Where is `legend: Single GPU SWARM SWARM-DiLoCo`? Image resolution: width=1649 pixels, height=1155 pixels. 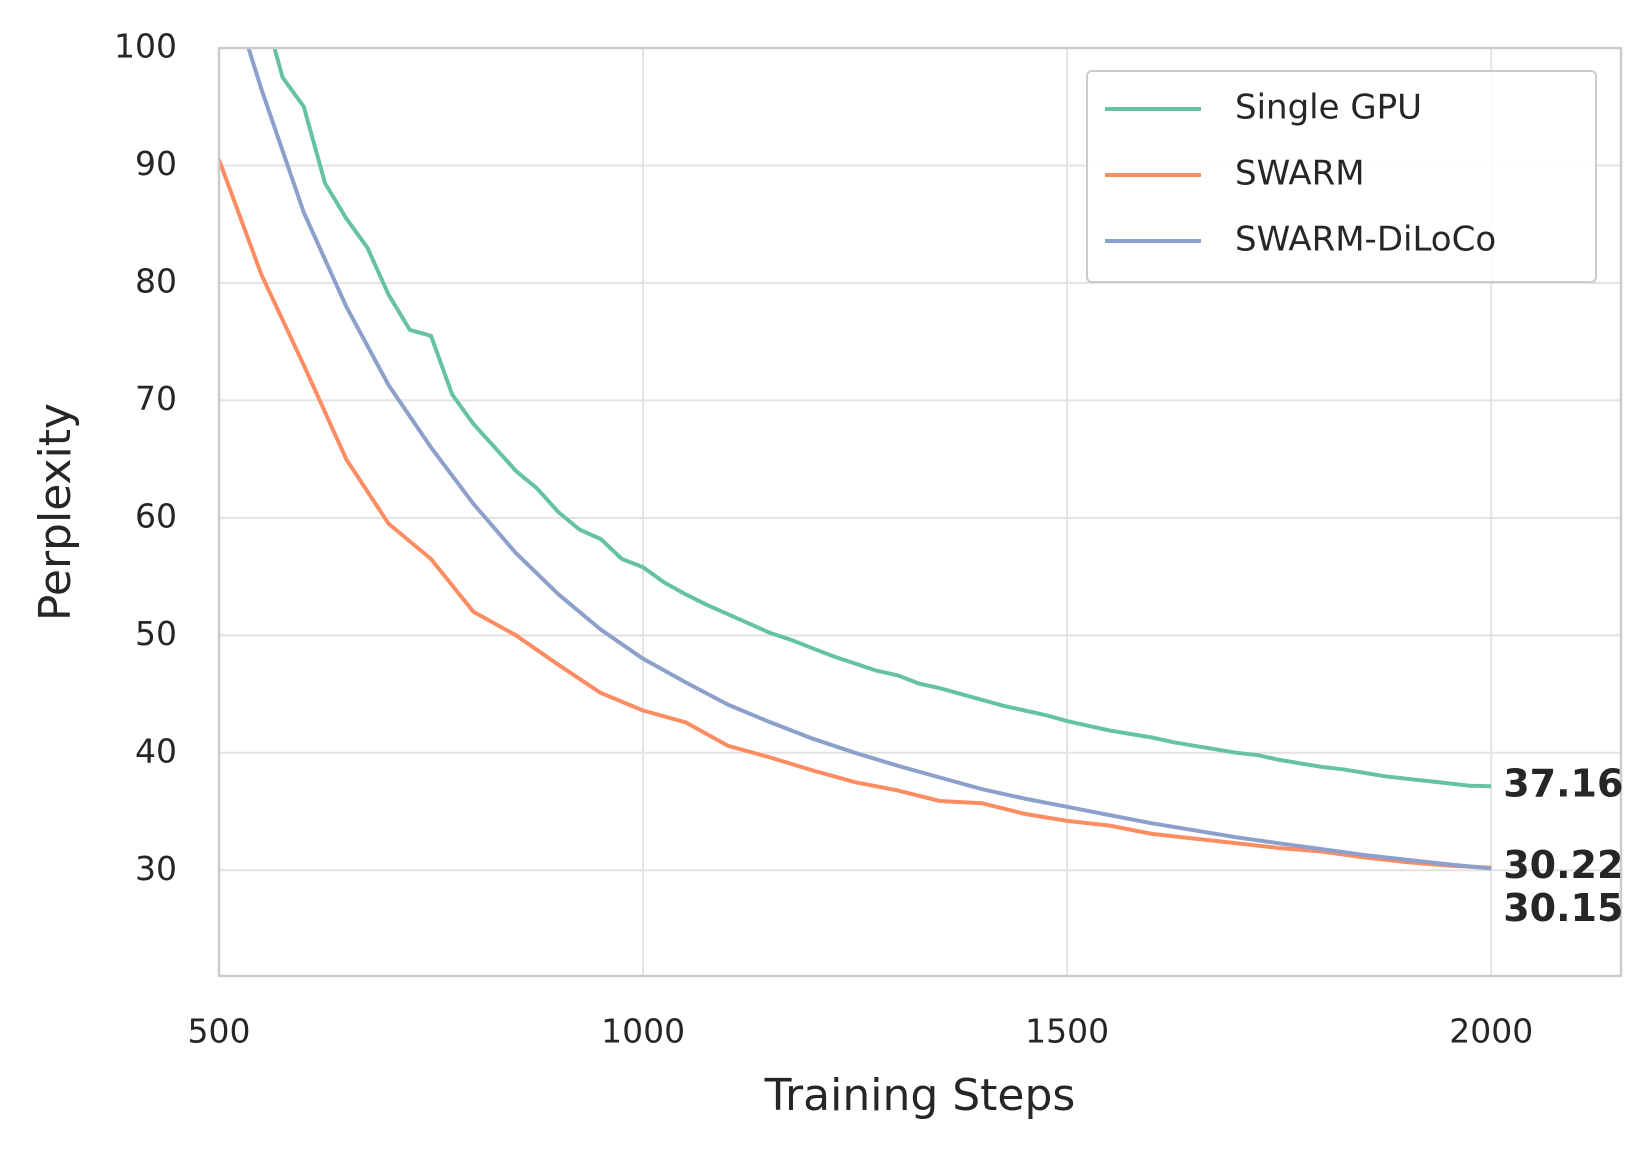
legend: Single GPU SWARM SWARM-DiLoCo is located at coordinates (1341, 176).